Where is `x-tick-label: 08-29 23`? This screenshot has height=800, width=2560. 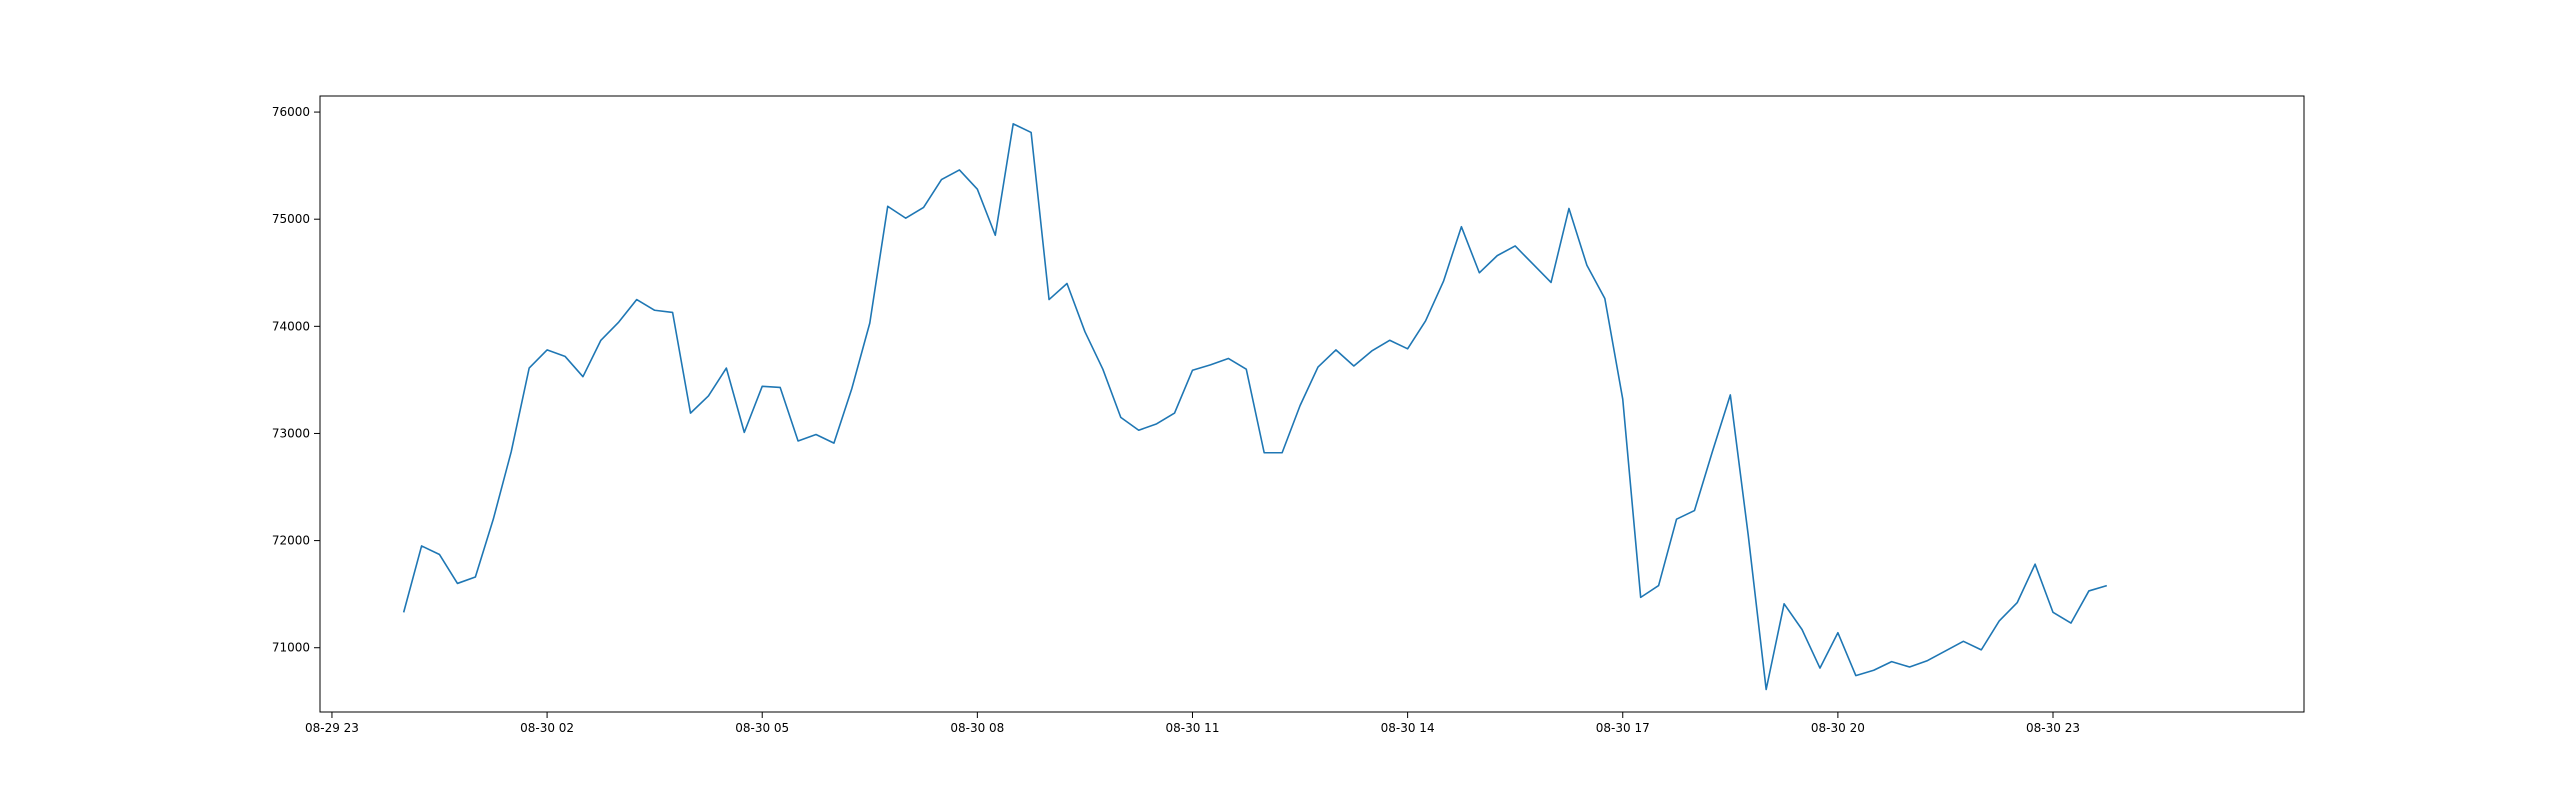
x-tick-label: 08-29 23 is located at coordinates (332, 728).